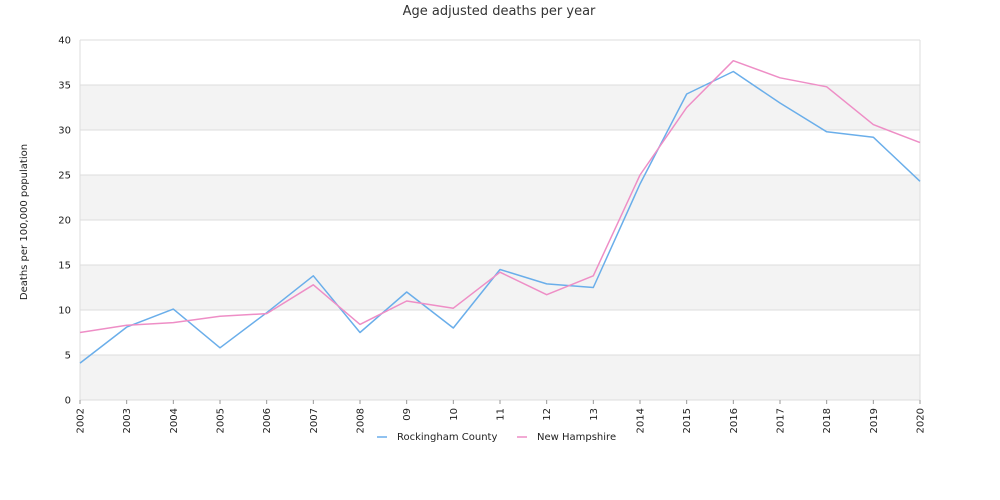 Image resolution: width=1000 pixels, height=500 pixels. I want to click on x-tick-label: 10, so click(454, 414).